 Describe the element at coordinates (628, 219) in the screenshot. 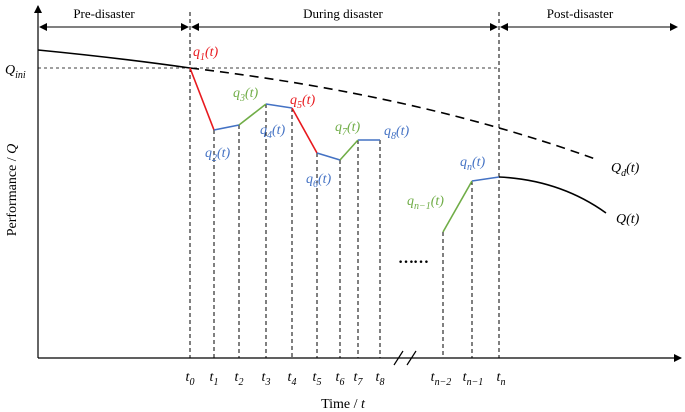

I see `q-label: Q(t)` at that location.